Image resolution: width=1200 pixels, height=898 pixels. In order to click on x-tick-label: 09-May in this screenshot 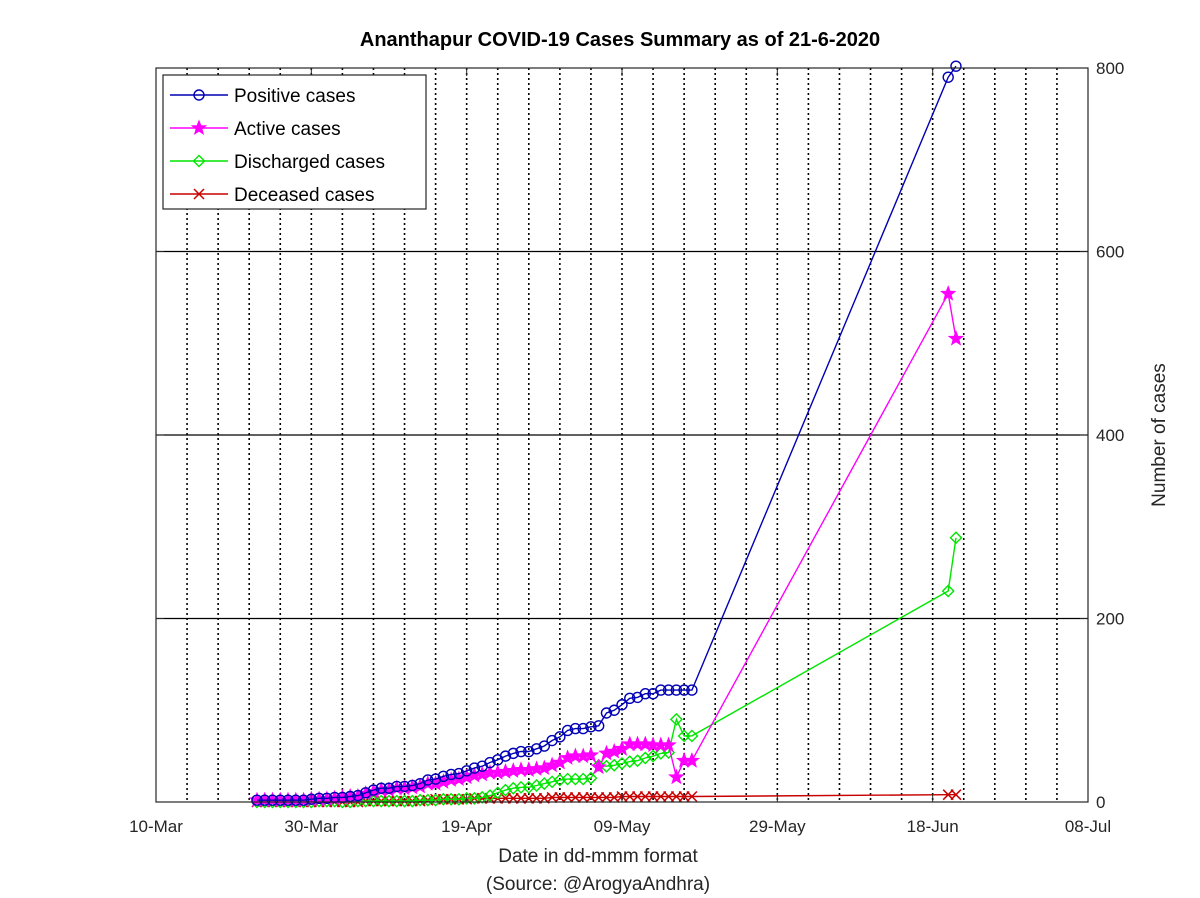, I will do `click(622, 826)`.